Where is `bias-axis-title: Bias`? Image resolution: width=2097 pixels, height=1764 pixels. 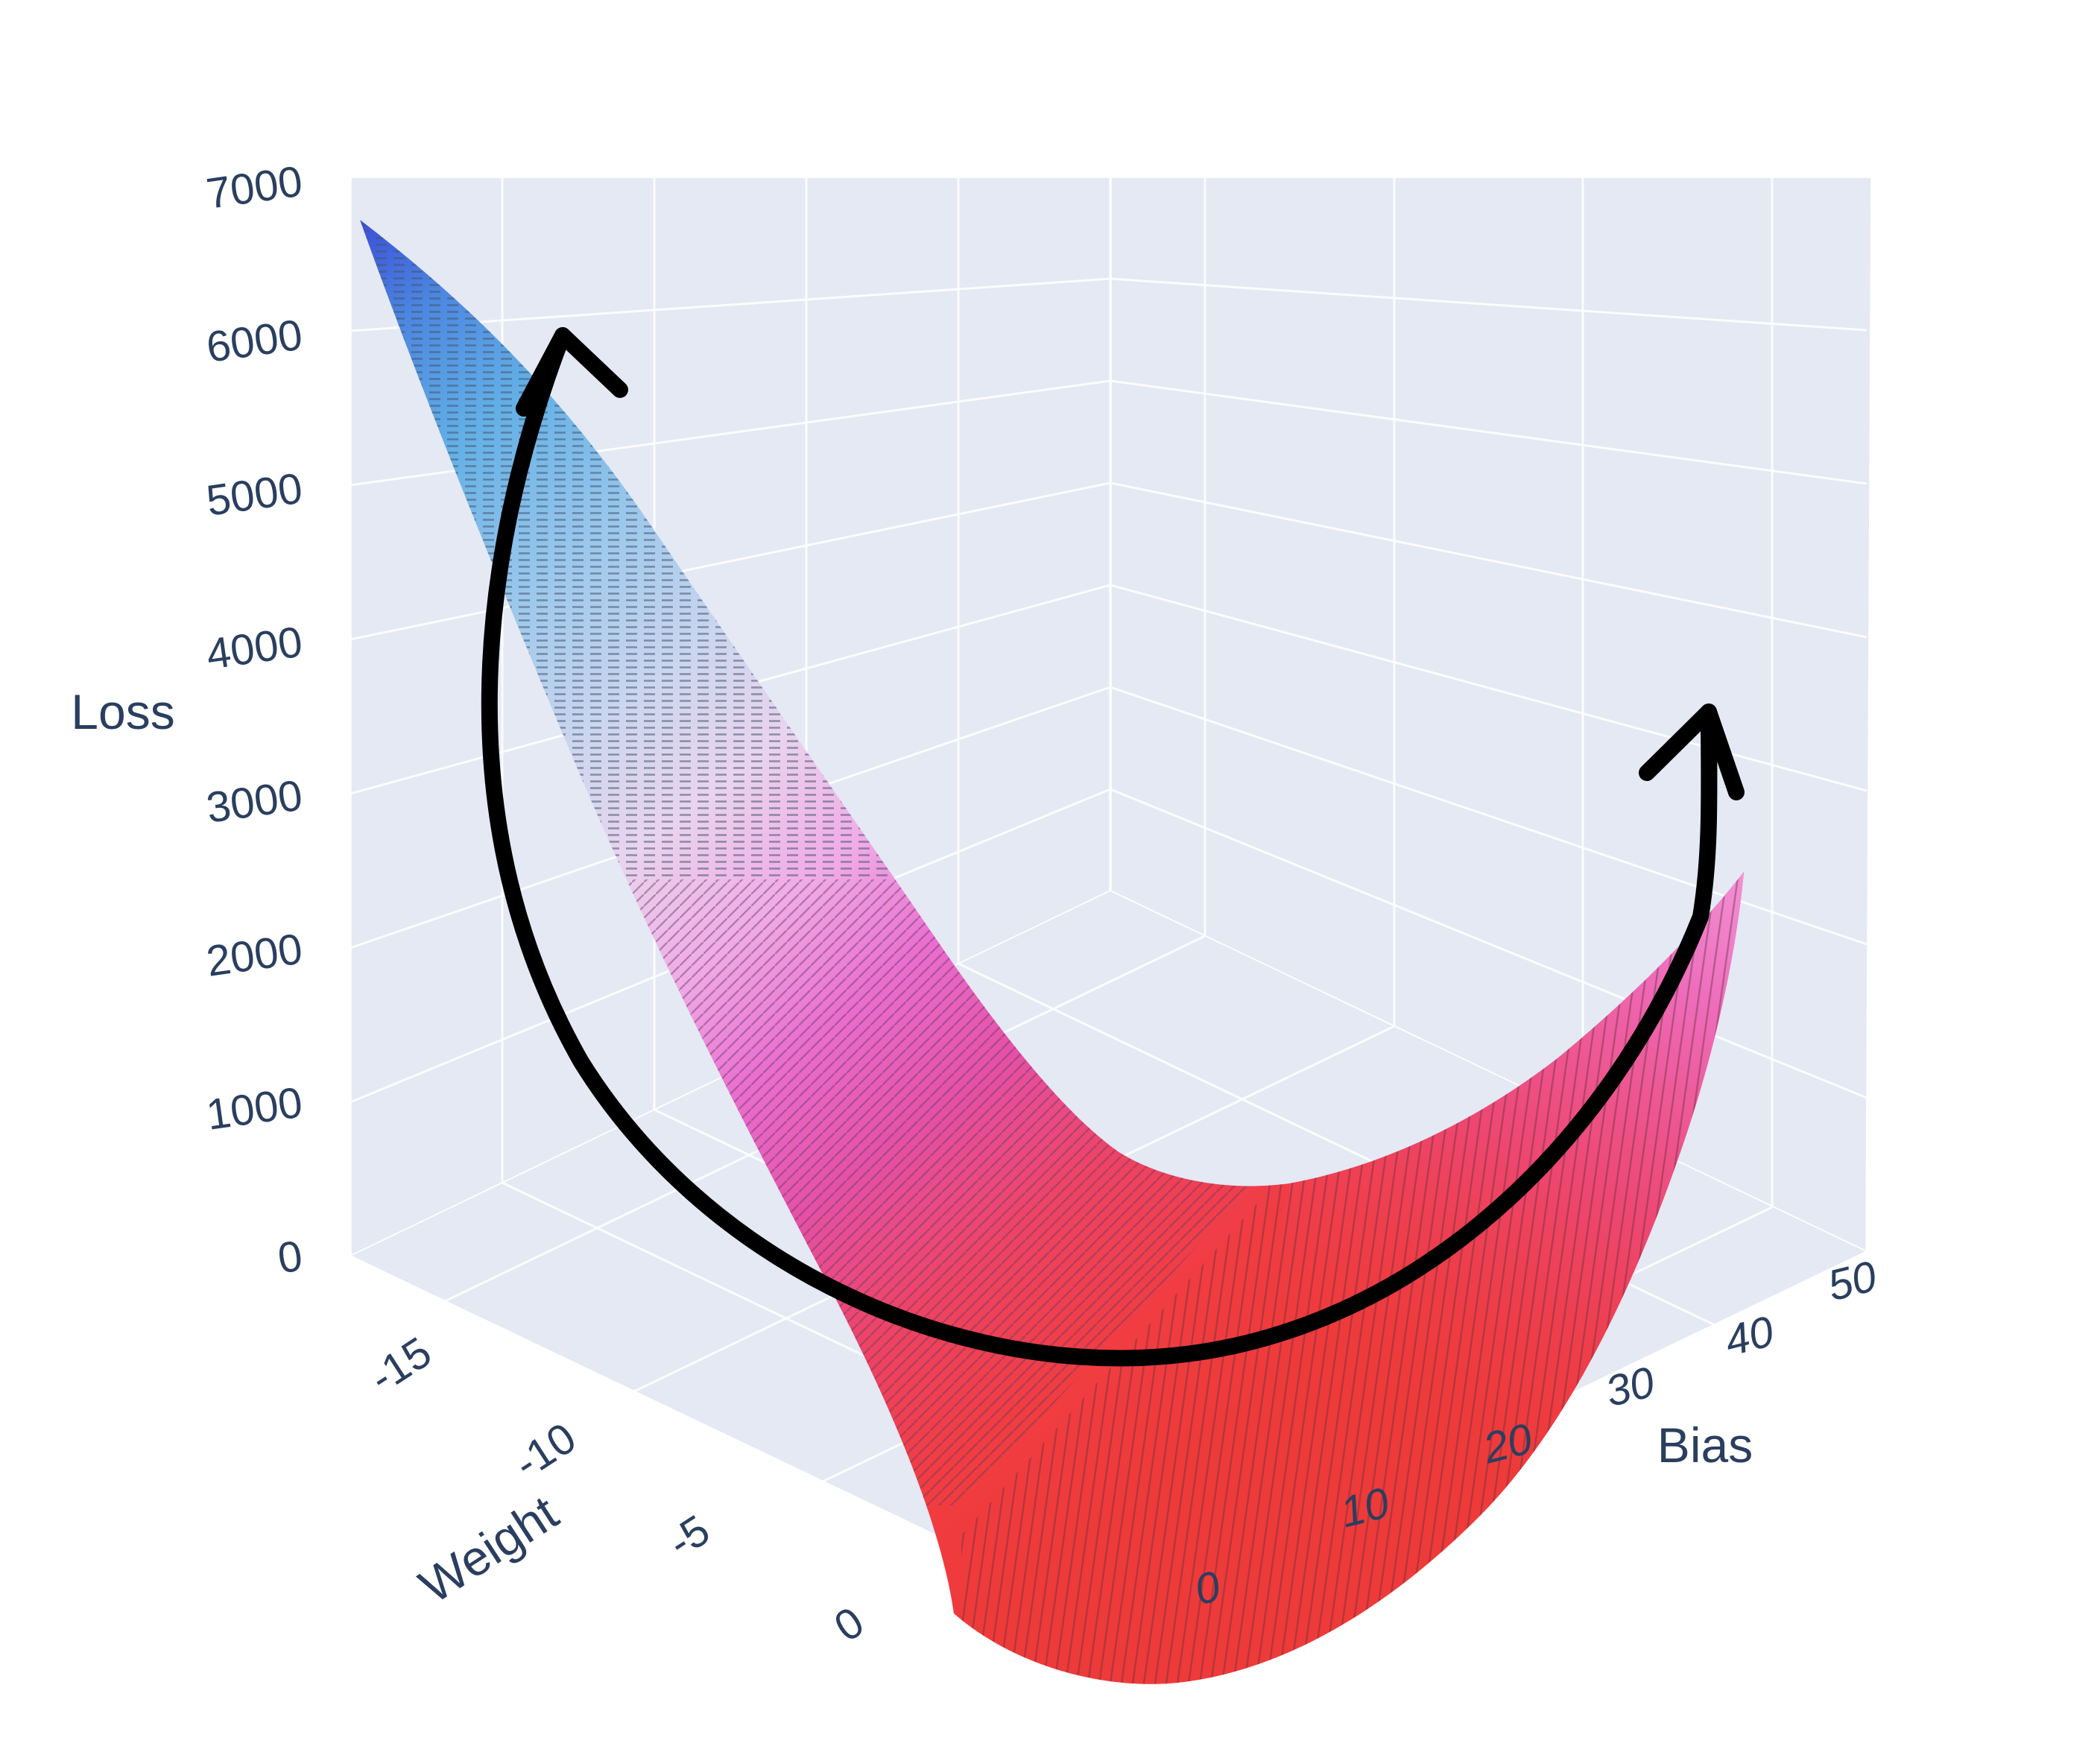
bias-axis-title: Bias is located at coordinates (1705, 1445).